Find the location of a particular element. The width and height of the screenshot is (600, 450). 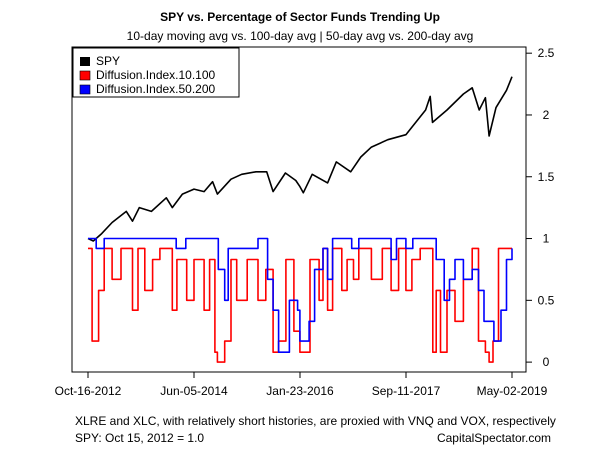

y-tick-label: 2 is located at coordinates (546, 115).